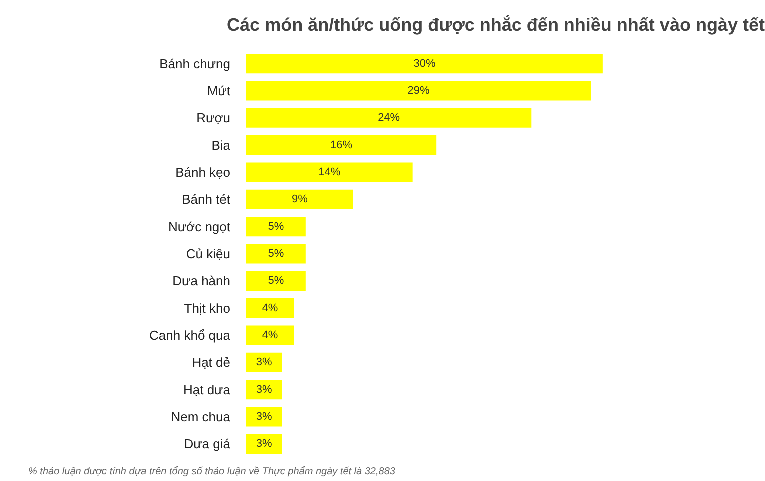 Image resolution: width=765 pixels, height=481 pixels. I want to click on y-tick-label: Bia, so click(222, 145).